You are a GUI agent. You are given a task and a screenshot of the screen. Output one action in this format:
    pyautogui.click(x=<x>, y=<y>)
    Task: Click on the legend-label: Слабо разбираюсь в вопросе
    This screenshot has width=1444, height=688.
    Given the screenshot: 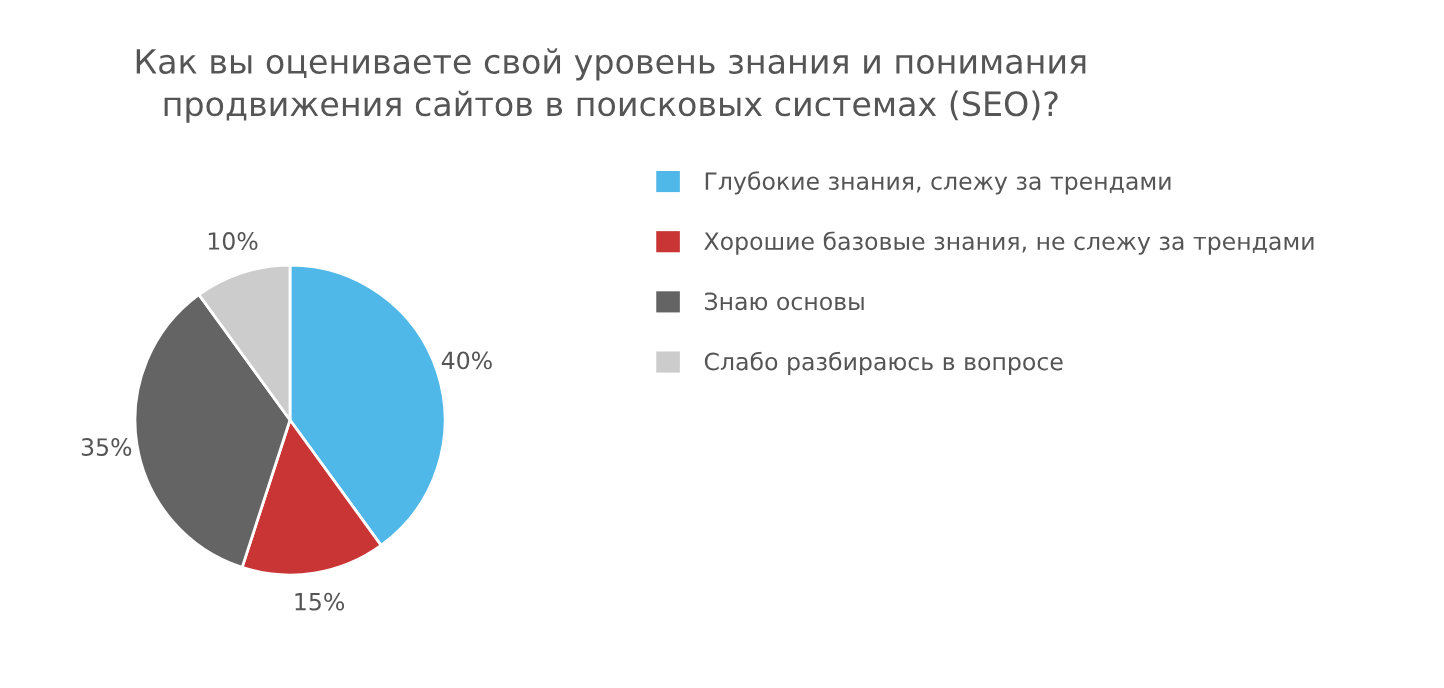 What is the action you would take?
    pyautogui.click(x=883, y=363)
    